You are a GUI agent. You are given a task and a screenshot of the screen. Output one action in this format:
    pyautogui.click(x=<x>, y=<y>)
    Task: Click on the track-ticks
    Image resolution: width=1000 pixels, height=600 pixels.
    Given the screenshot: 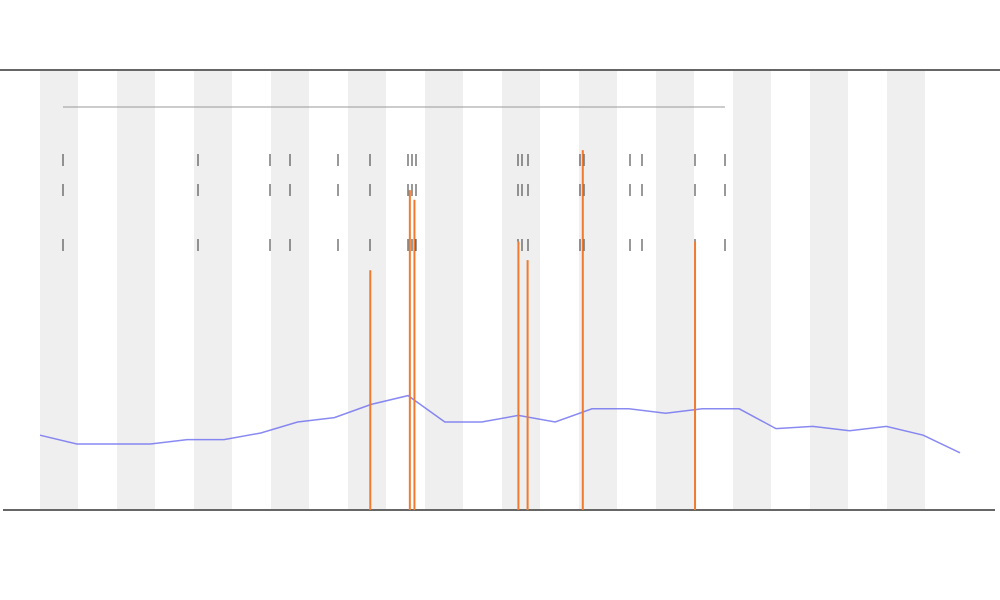 What is the action you would take?
    pyautogui.click(x=394, y=202)
    